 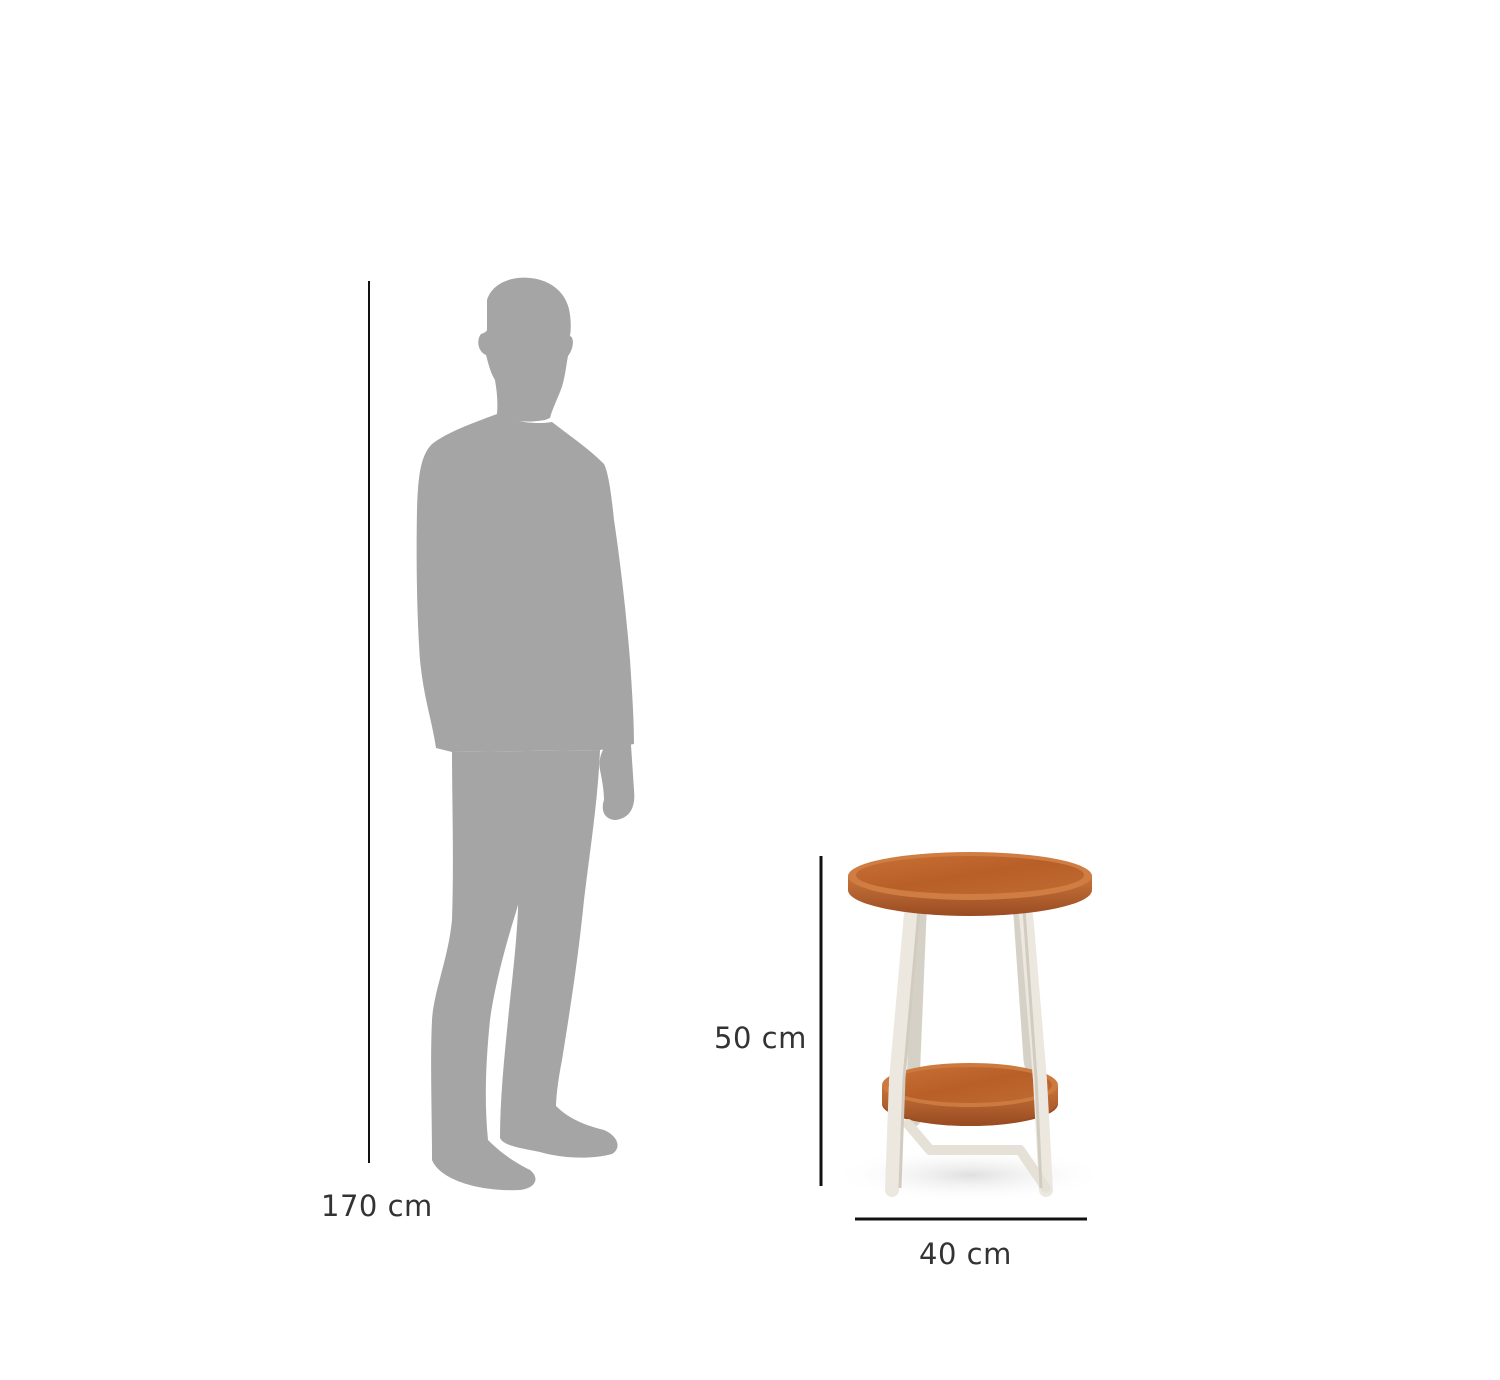 What do you see at coordinates (965, 1254) in the screenshot?
I see `table-width-label: 40 cm` at bounding box center [965, 1254].